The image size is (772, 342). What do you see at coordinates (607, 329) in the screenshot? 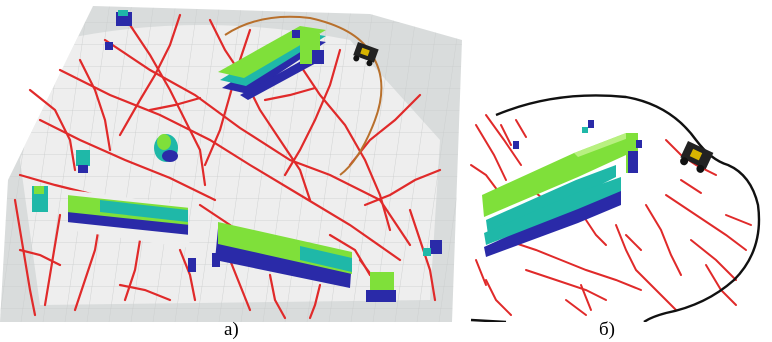
I see `caption-b: б)` at bounding box center [607, 329].